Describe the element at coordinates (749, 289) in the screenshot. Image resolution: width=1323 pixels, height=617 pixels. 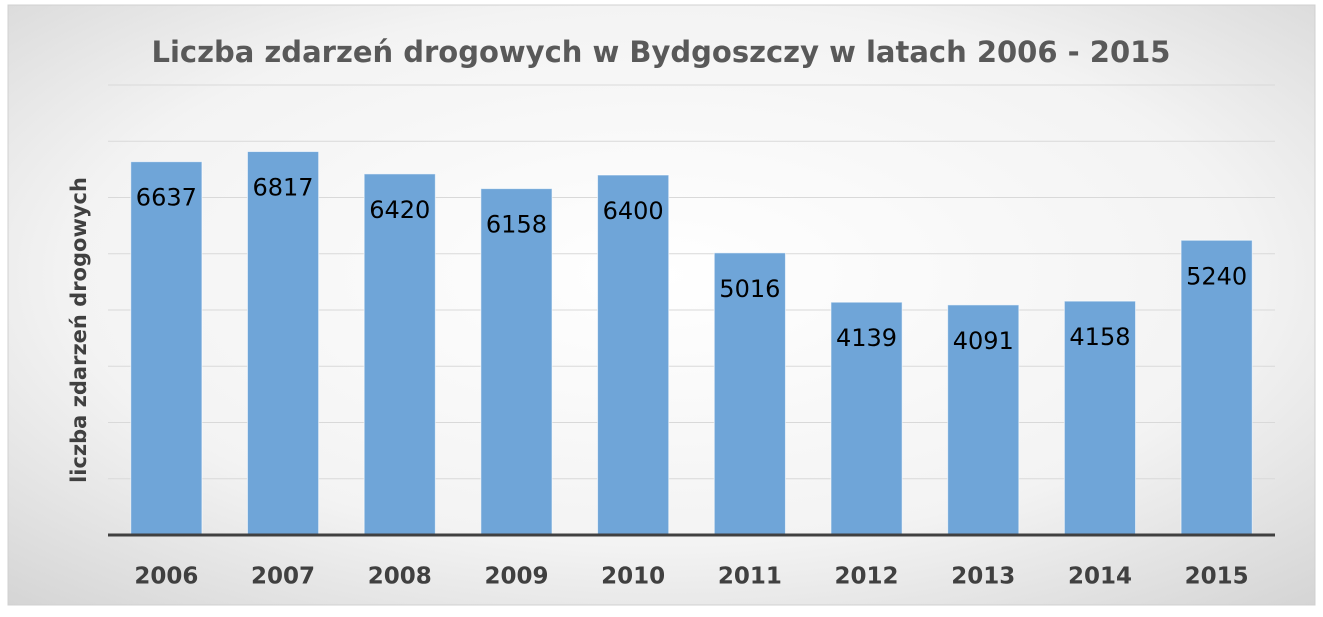
I see `data-label: 5016` at that location.